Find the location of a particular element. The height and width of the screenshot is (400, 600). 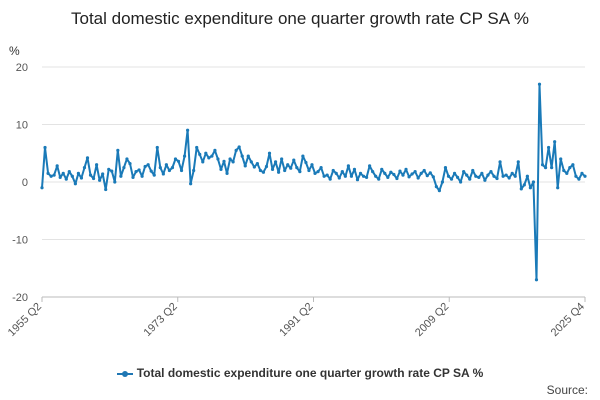

y-tick-label: 10 is located at coordinates (22, 126).